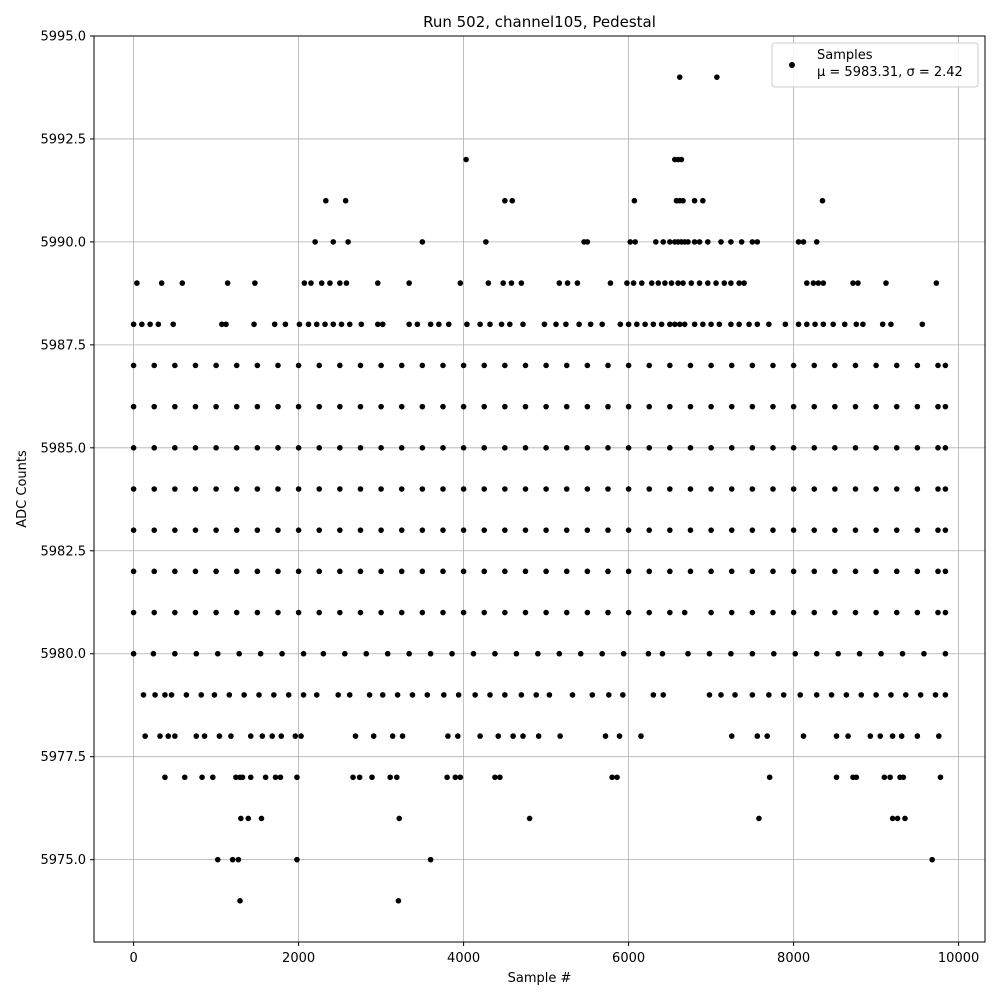 The width and height of the screenshot is (1000, 1000). Describe the element at coordinates (64, 37) in the screenshot. I see `y-tick-label: 5995.0` at that location.